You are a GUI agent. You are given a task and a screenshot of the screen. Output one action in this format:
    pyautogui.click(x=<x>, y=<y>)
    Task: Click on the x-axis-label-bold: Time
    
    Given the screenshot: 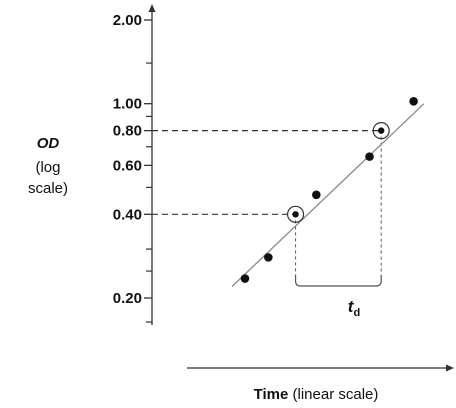 What is the action you would take?
    pyautogui.click(x=271, y=394)
    